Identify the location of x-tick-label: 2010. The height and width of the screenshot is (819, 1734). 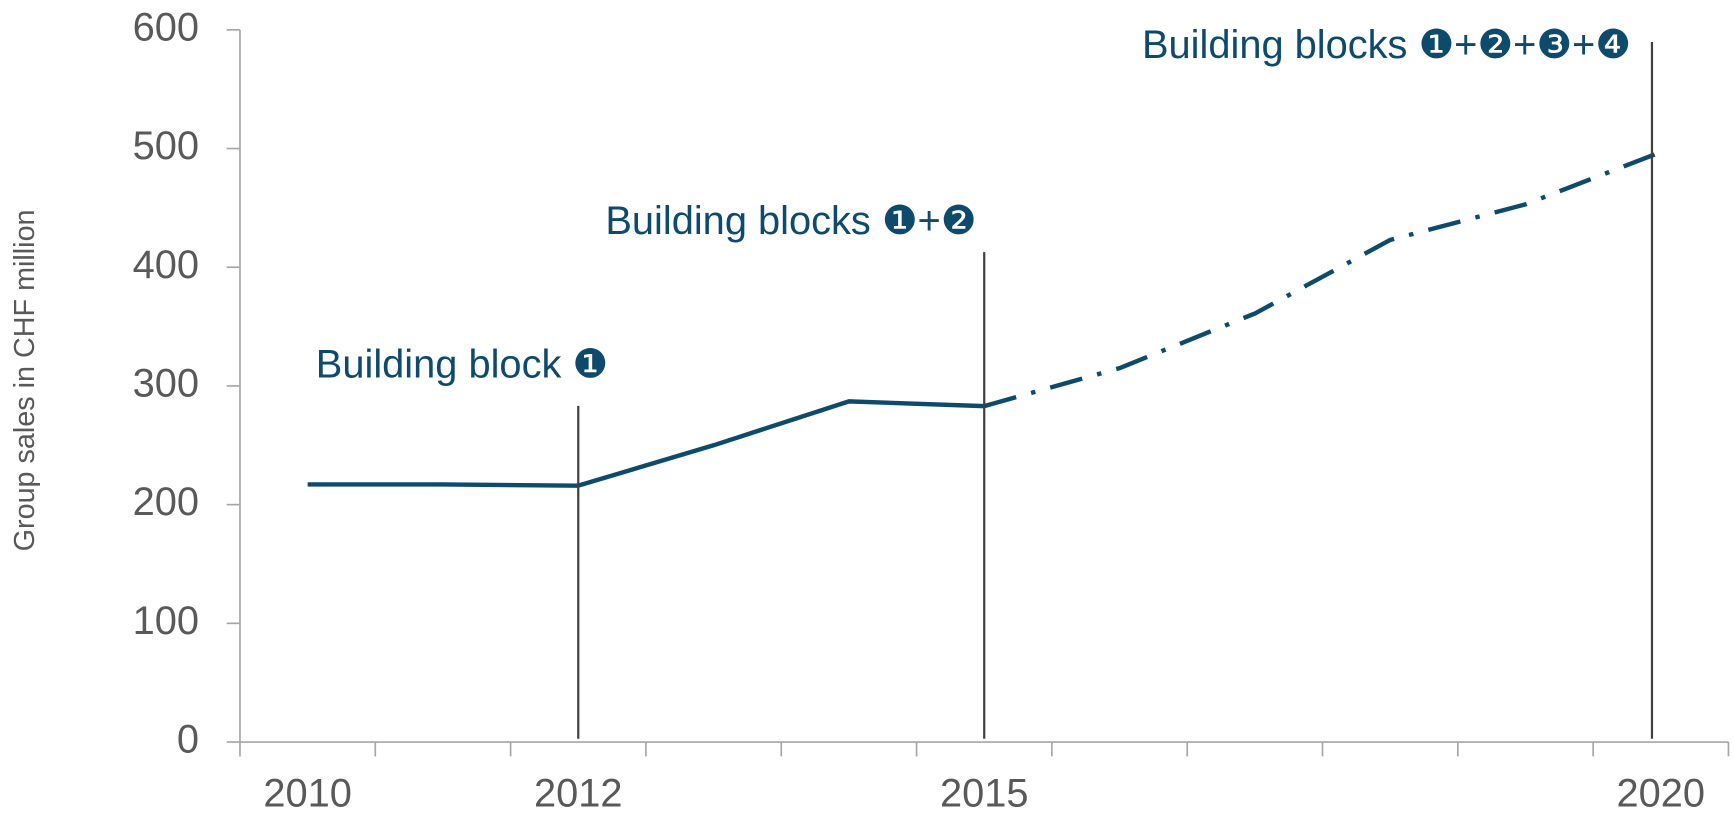
(307, 794).